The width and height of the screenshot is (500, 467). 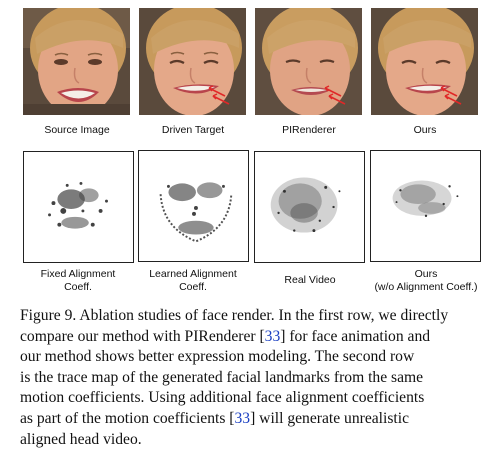 I want to click on pirenderer-label: PIRenderer, so click(x=309, y=130).